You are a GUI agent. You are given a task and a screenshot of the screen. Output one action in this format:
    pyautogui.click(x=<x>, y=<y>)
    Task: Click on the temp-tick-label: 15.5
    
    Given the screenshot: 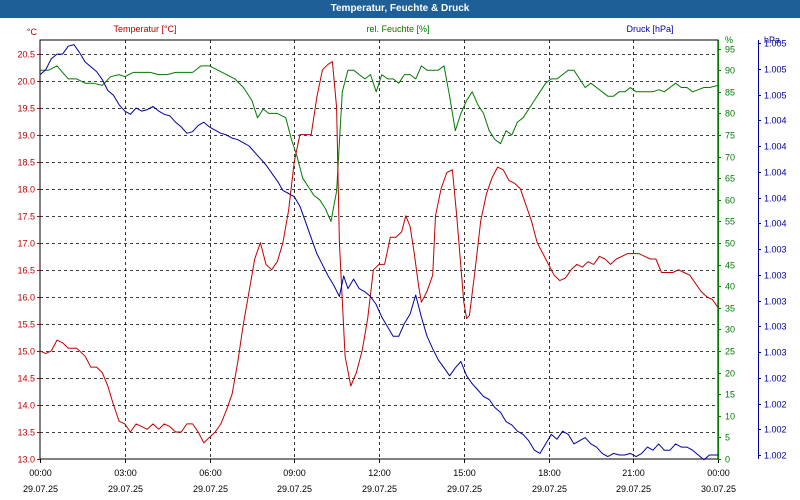 What is the action you would take?
    pyautogui.click(x=26, y=325)
    